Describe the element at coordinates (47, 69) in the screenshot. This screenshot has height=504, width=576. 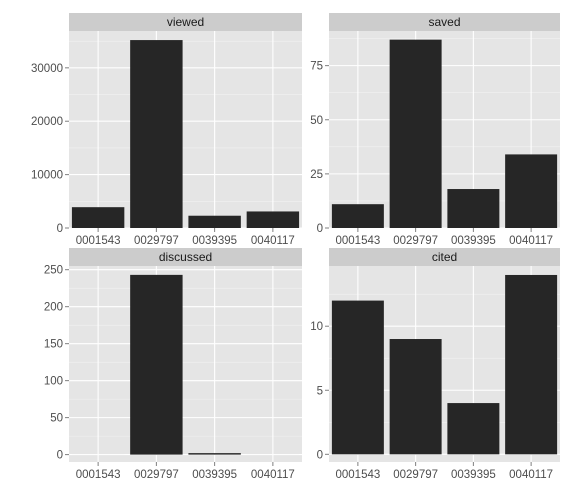
I see `y-tick-label: 30000` at that location.